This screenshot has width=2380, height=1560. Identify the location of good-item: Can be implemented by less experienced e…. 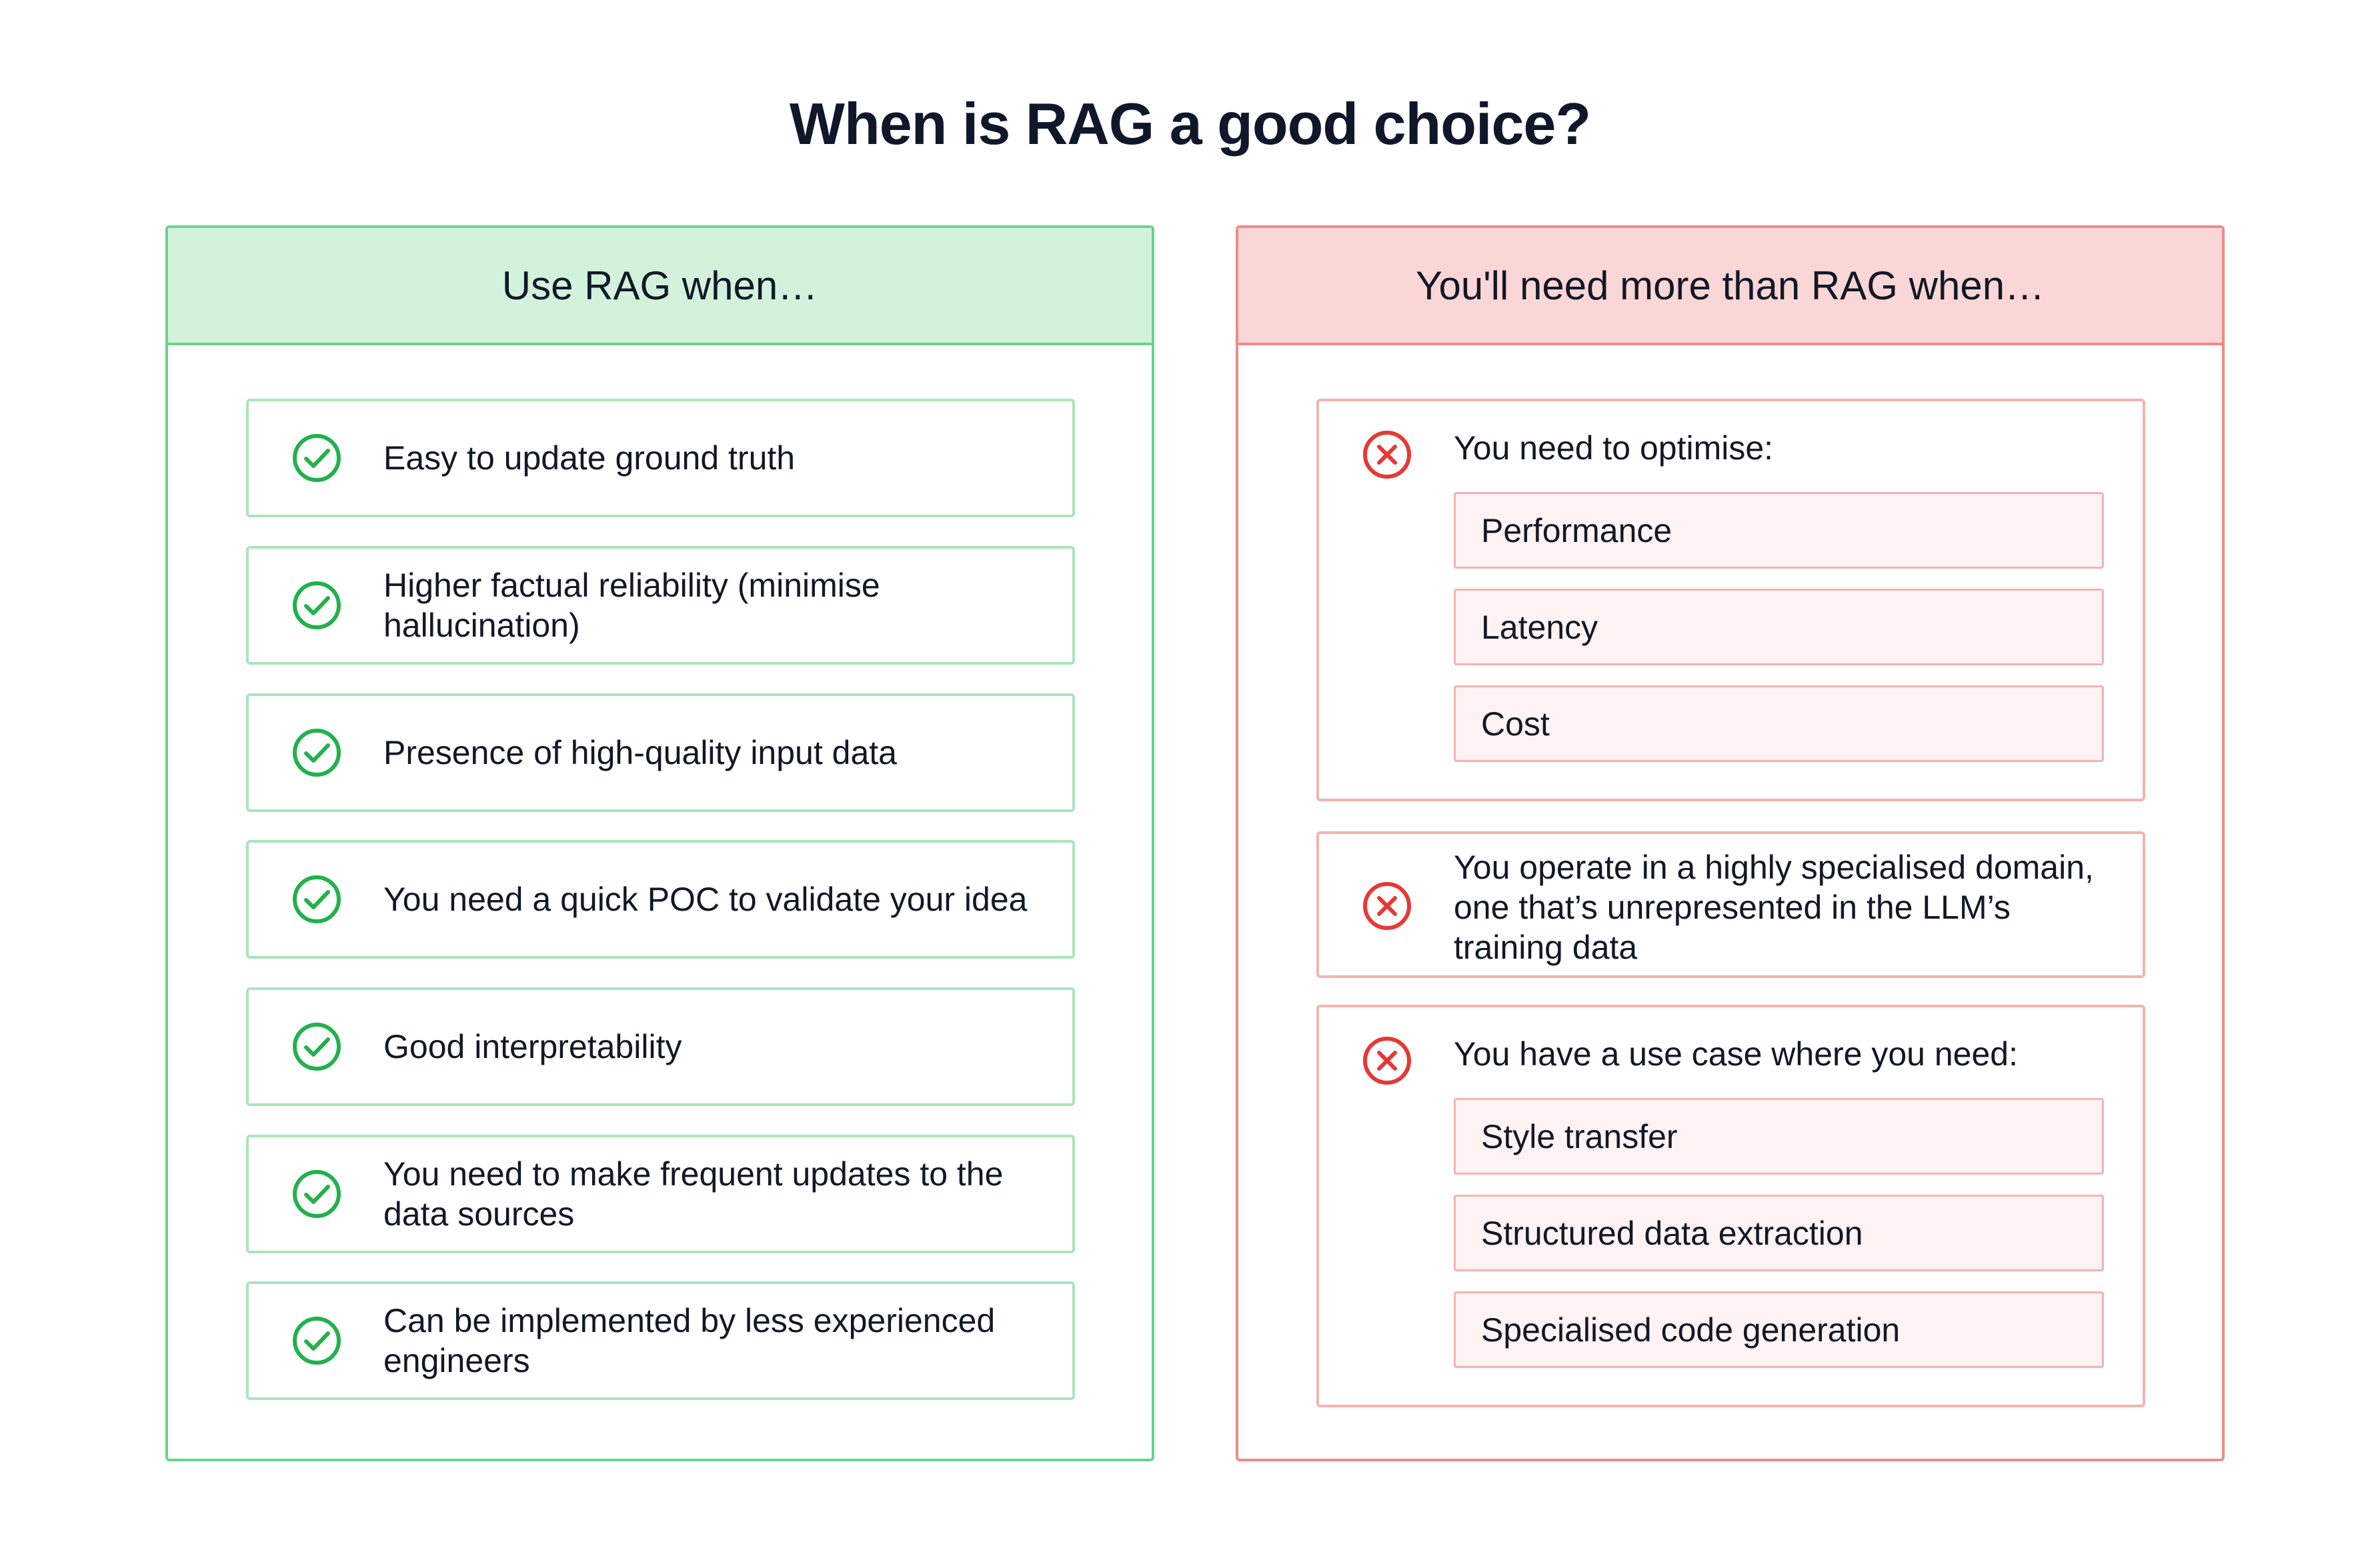
(660, 1340).